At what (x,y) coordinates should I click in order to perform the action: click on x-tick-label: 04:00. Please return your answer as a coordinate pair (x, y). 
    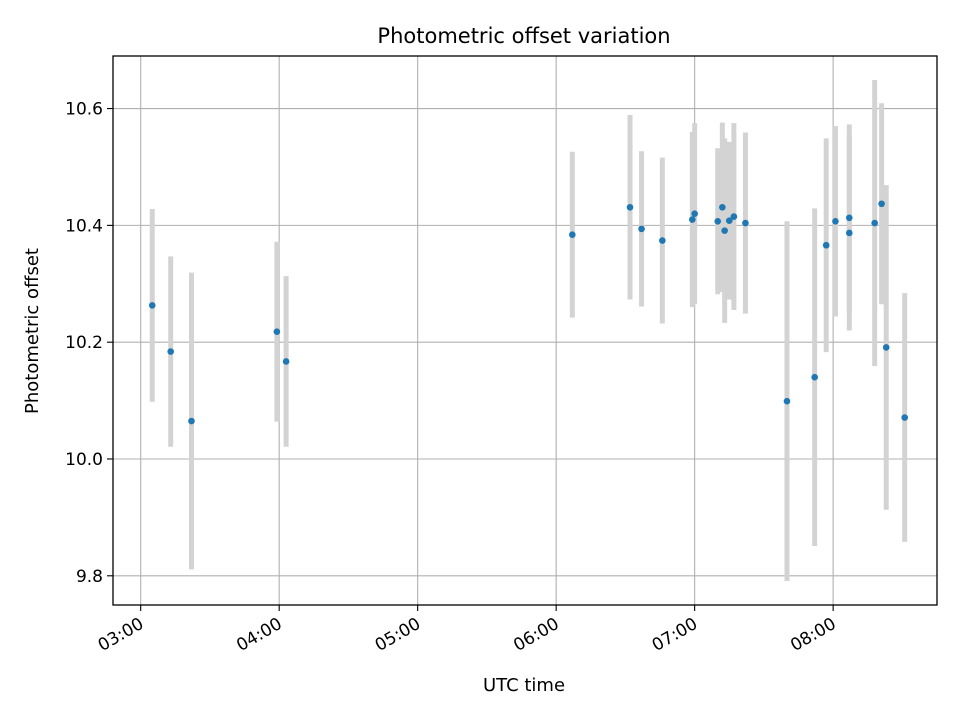
    Looking at the image, I should click on (259, 635).